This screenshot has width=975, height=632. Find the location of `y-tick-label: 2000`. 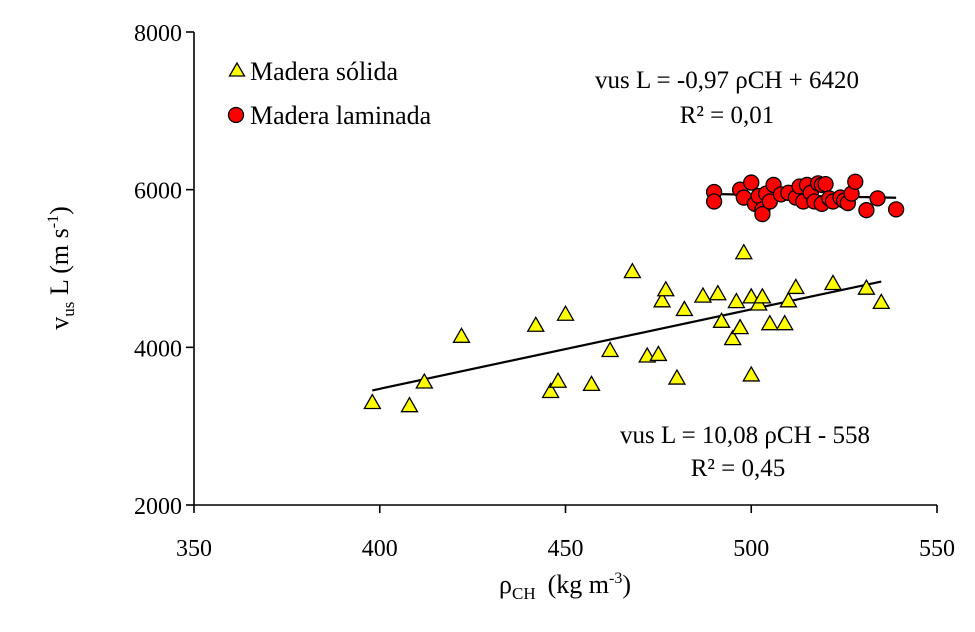

y-tick-label: 2000 is located at coordinates (158, 507).